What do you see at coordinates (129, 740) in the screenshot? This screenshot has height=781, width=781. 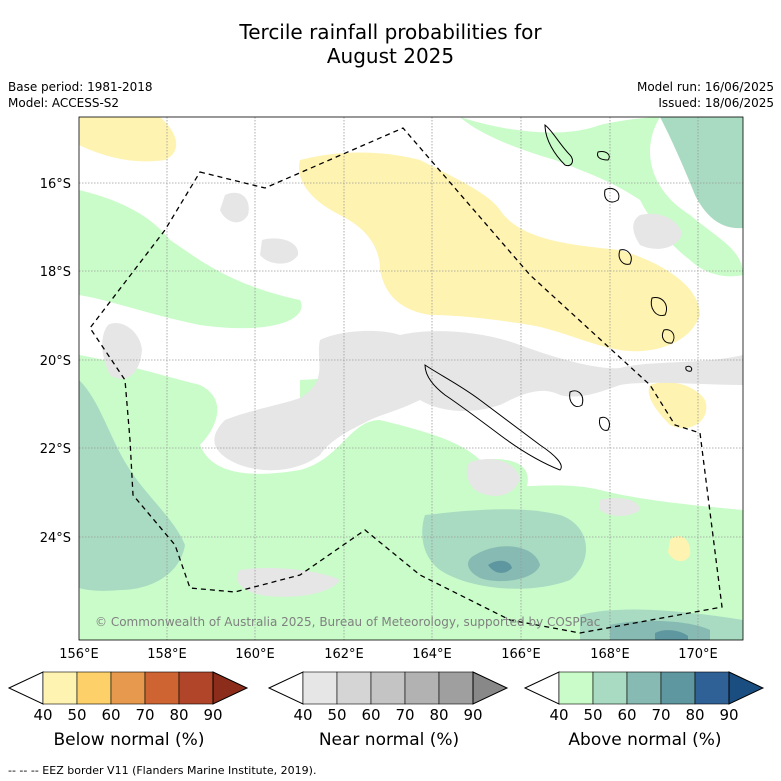 I see `colorbar-label-below: Below normal (%)` at bounding box center [129, 740].